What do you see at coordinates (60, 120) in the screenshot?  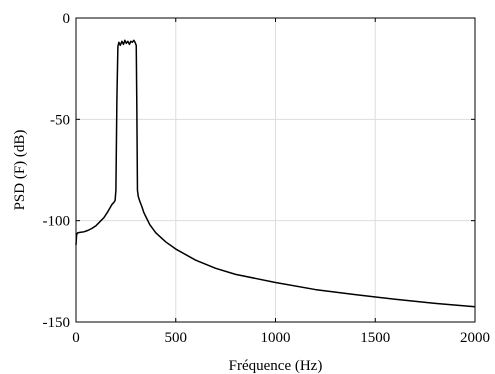 I see `y-tick-label: -50` at bounding box center [60, 120].